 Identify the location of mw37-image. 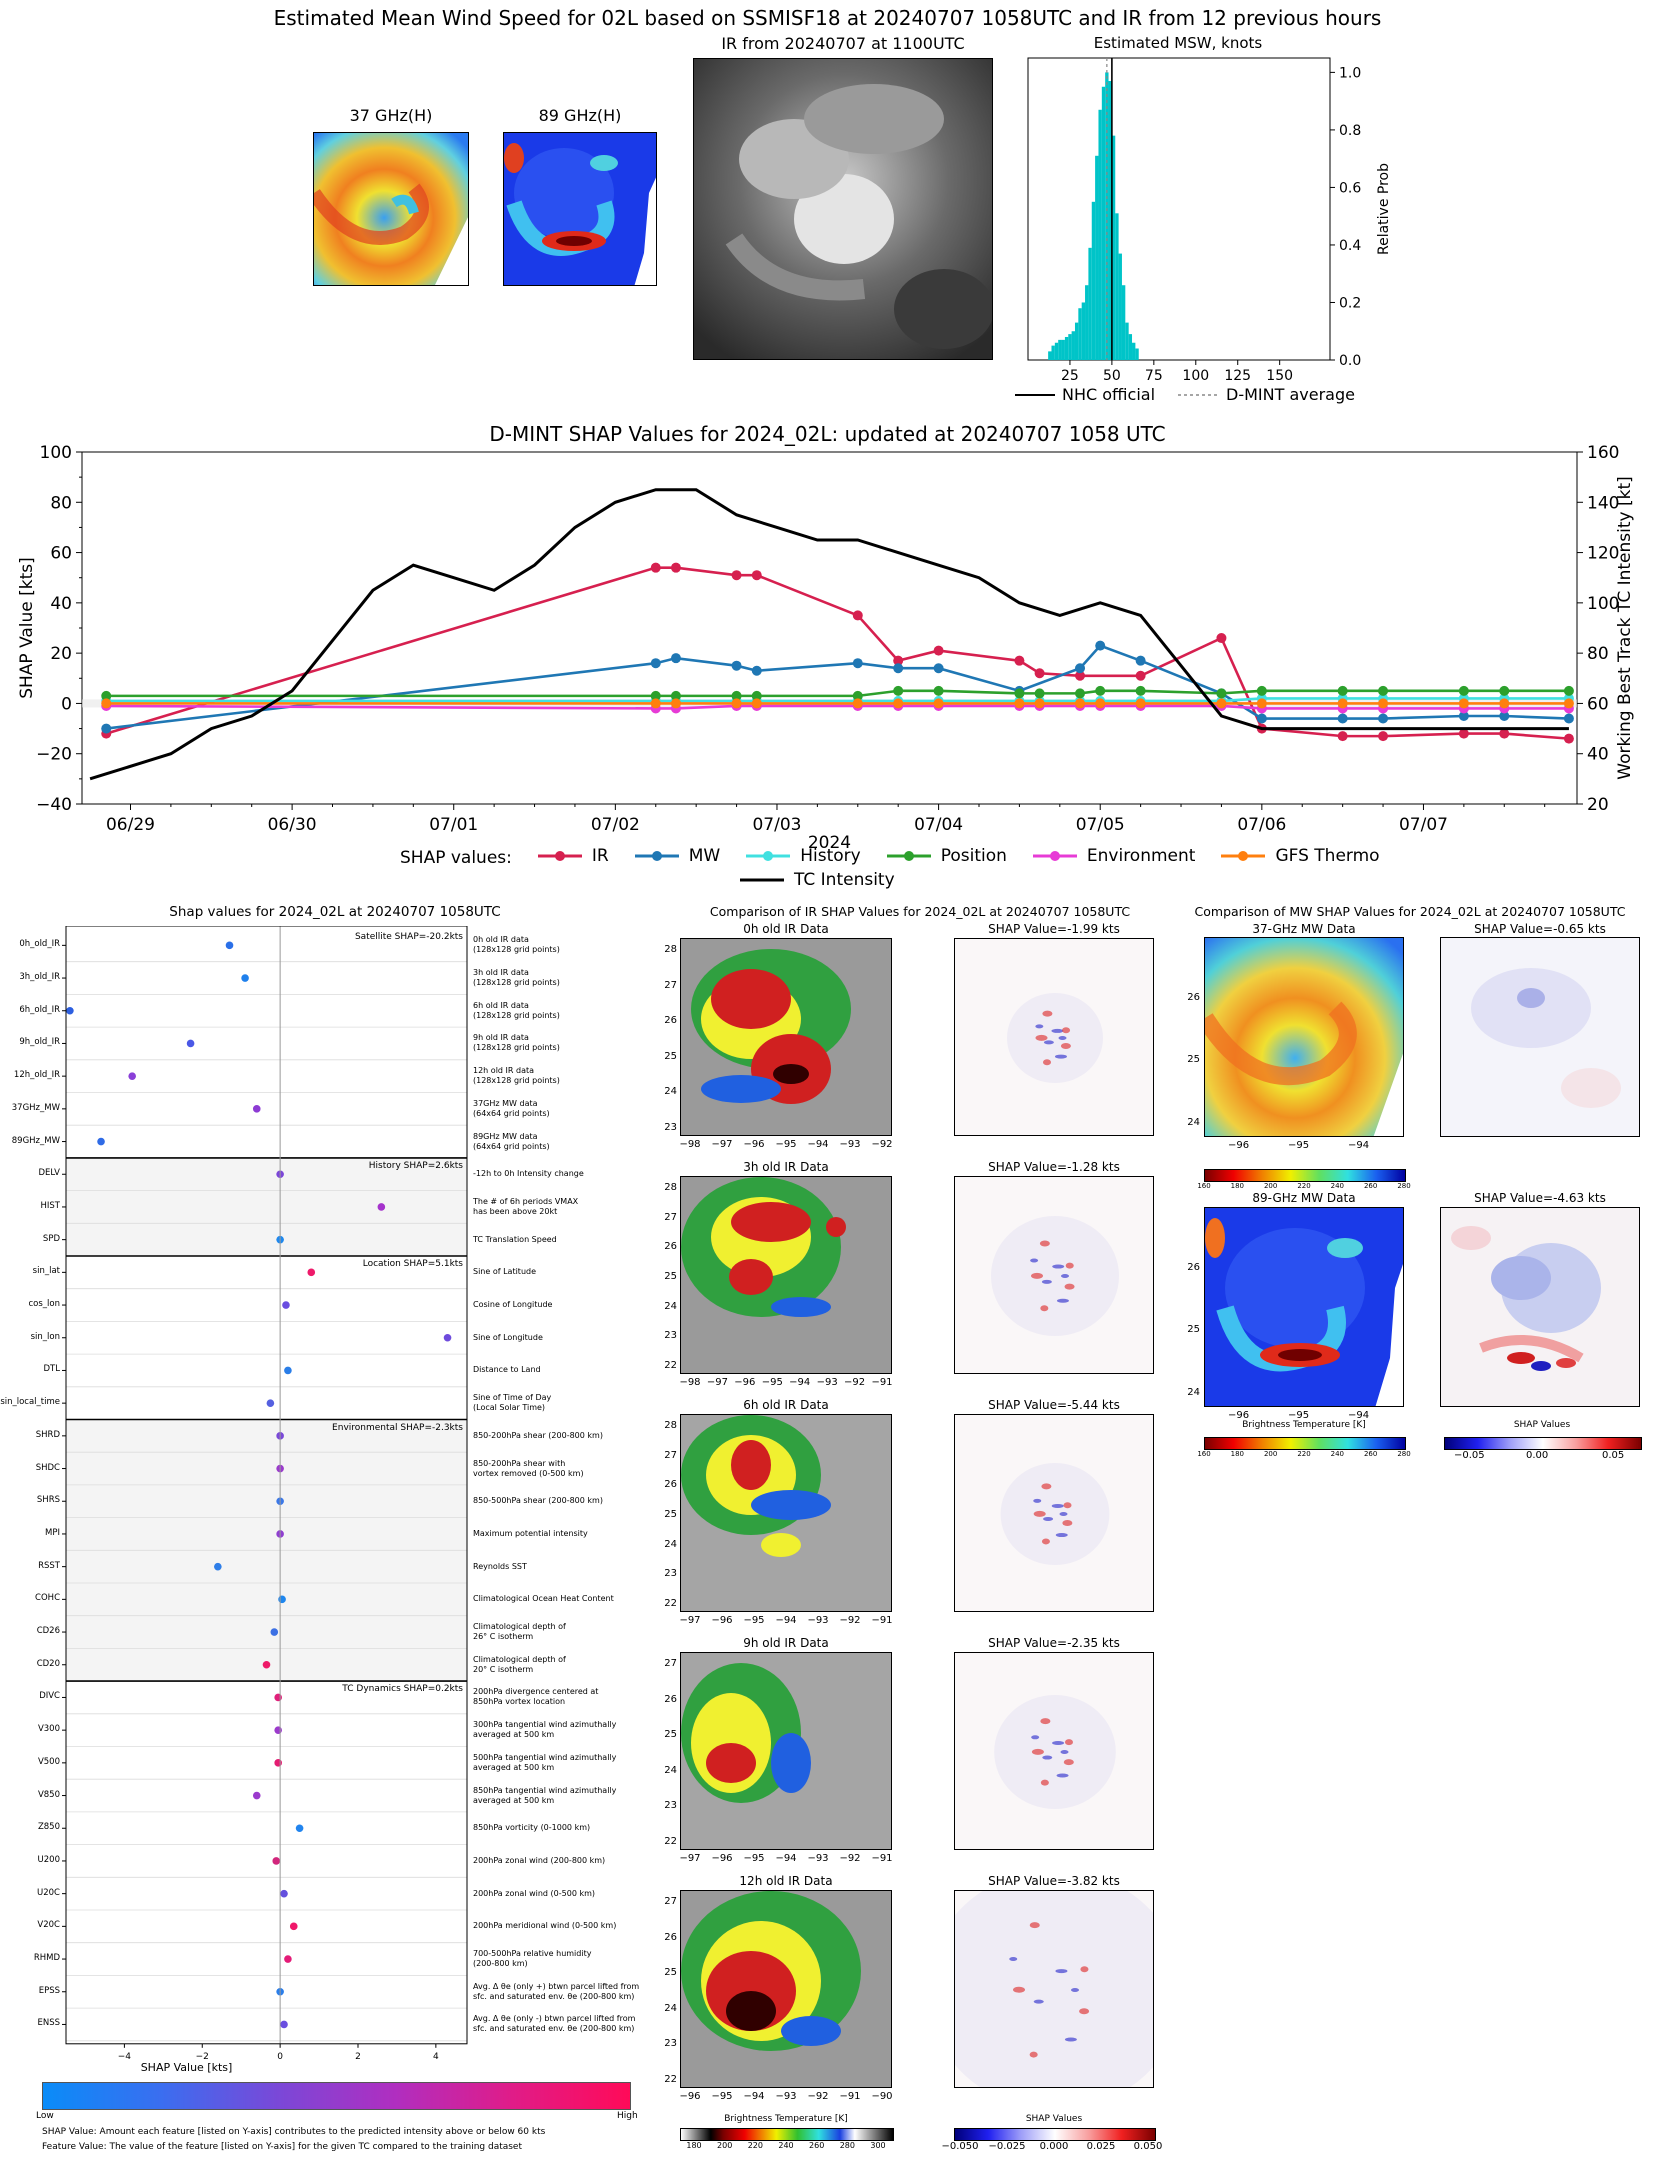
(391, 209).